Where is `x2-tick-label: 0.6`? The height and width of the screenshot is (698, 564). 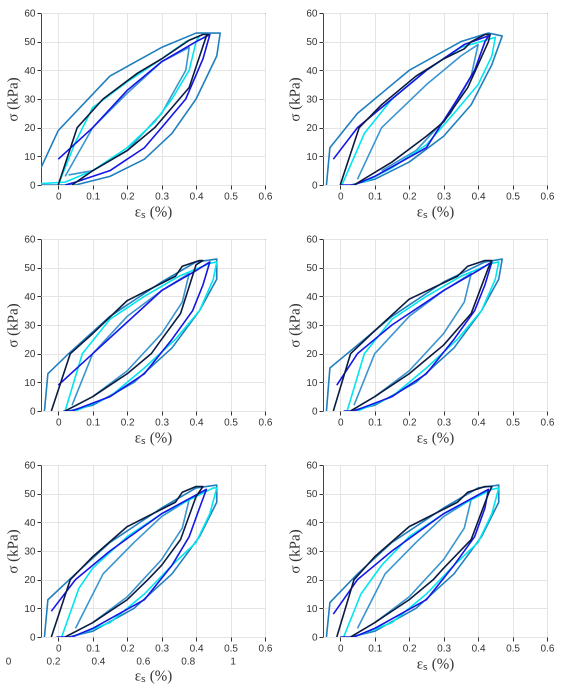 x2-tick-label: 0.6 is located at coordinates (143, 662).